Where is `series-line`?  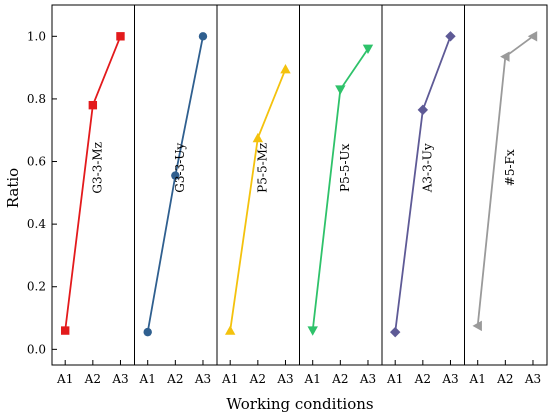
series-line is located at coordinates (258, 199).